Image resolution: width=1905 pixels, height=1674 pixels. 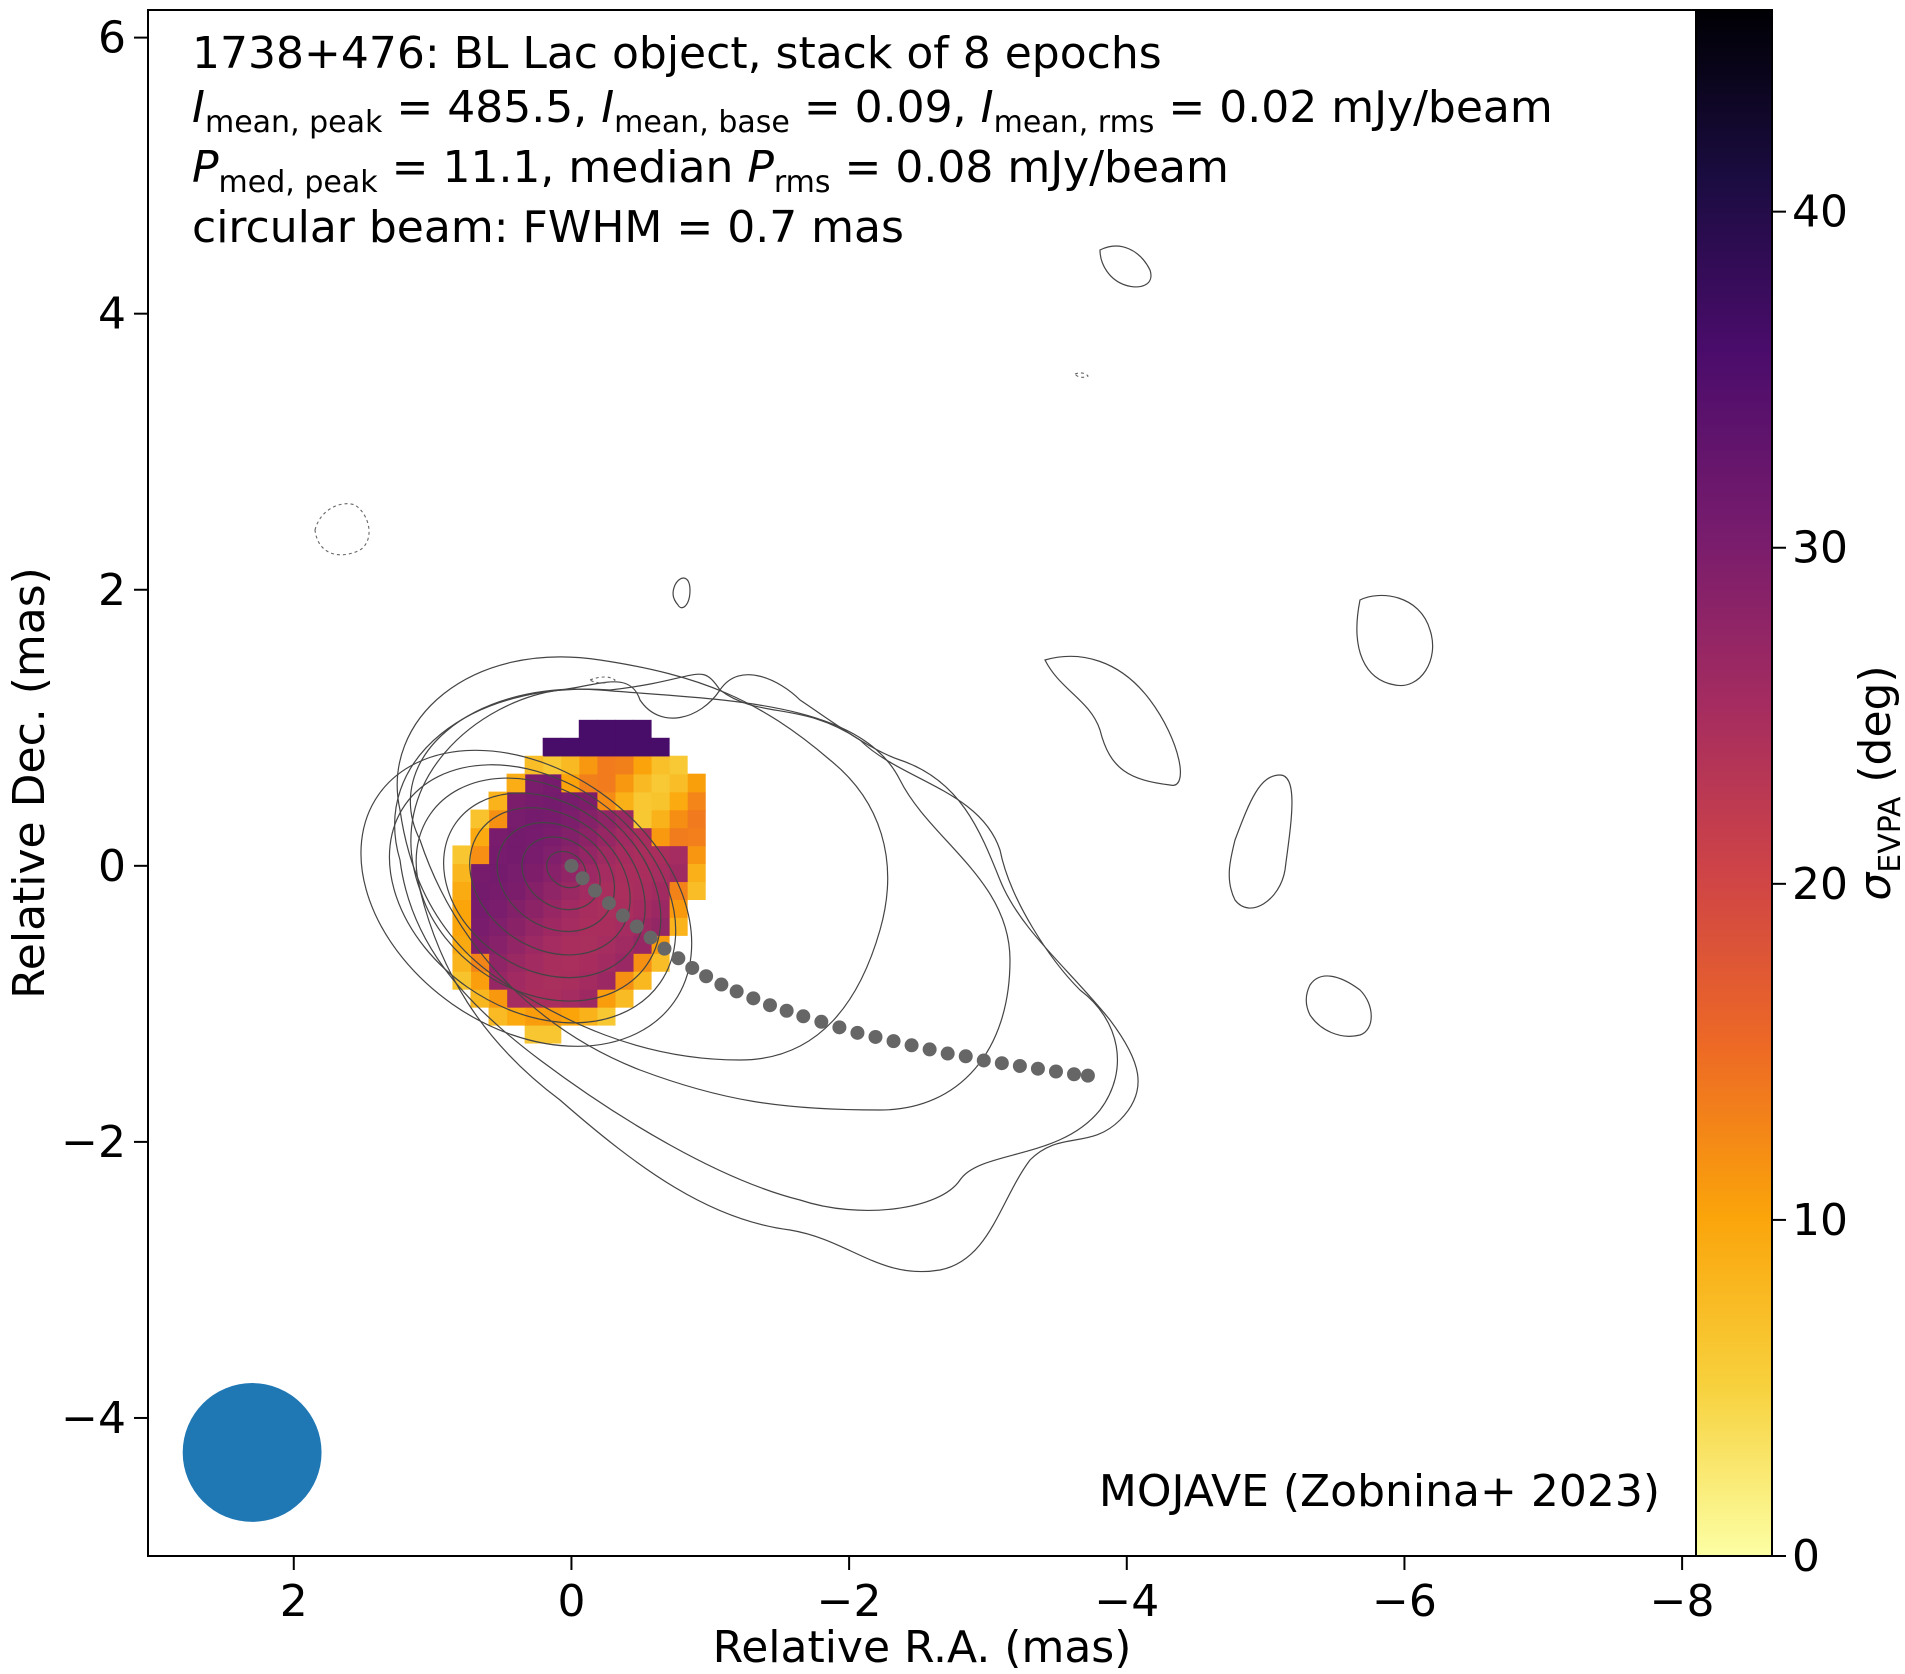 I want to click on beam-ellipse, so click(x=252, y=1452).